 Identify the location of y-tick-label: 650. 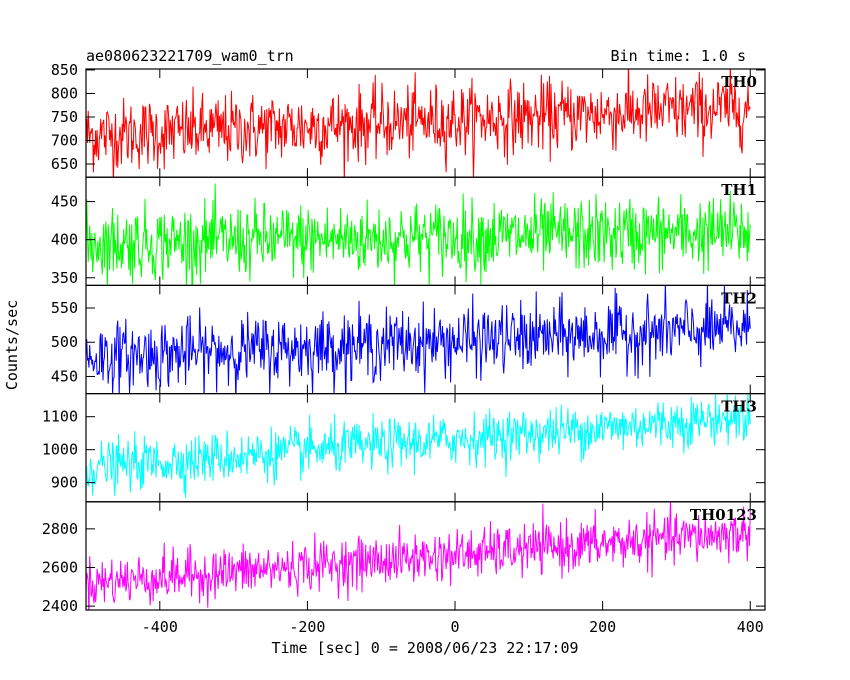
(64, 164).